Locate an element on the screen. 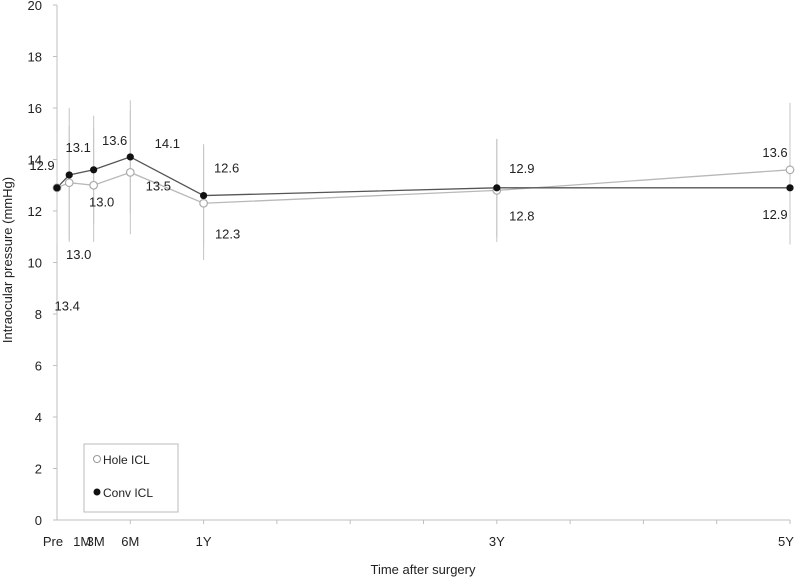 This screenshot has width=800, height=578. legend-box is located at coordinates (131, 478).